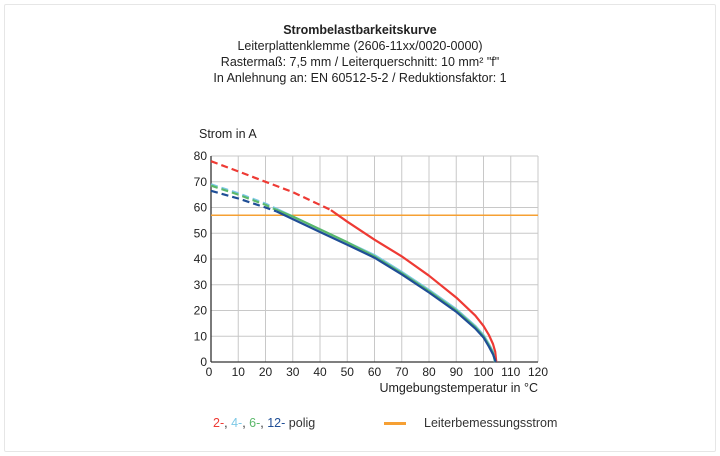  What do you see at coordinates (219, 423) in the screenshot?
I see `legend-2-polig: 2-` at bounding box center [219, 423].